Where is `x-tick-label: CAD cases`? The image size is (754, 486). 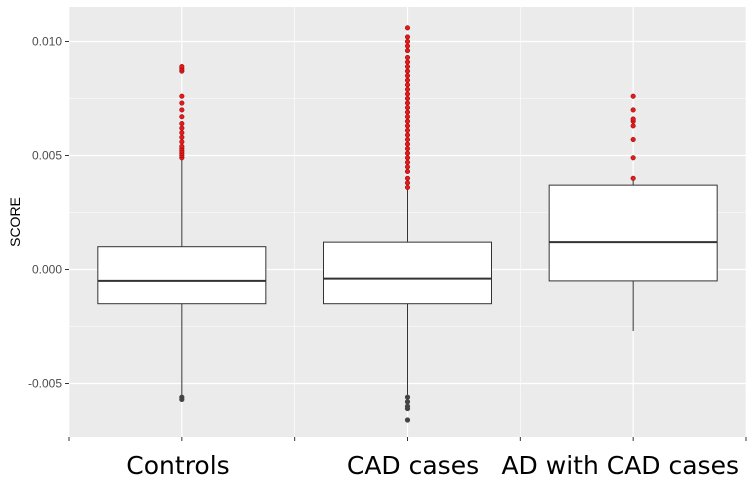
x-tick-label: CAD cases is located at coordinates (413, 465).